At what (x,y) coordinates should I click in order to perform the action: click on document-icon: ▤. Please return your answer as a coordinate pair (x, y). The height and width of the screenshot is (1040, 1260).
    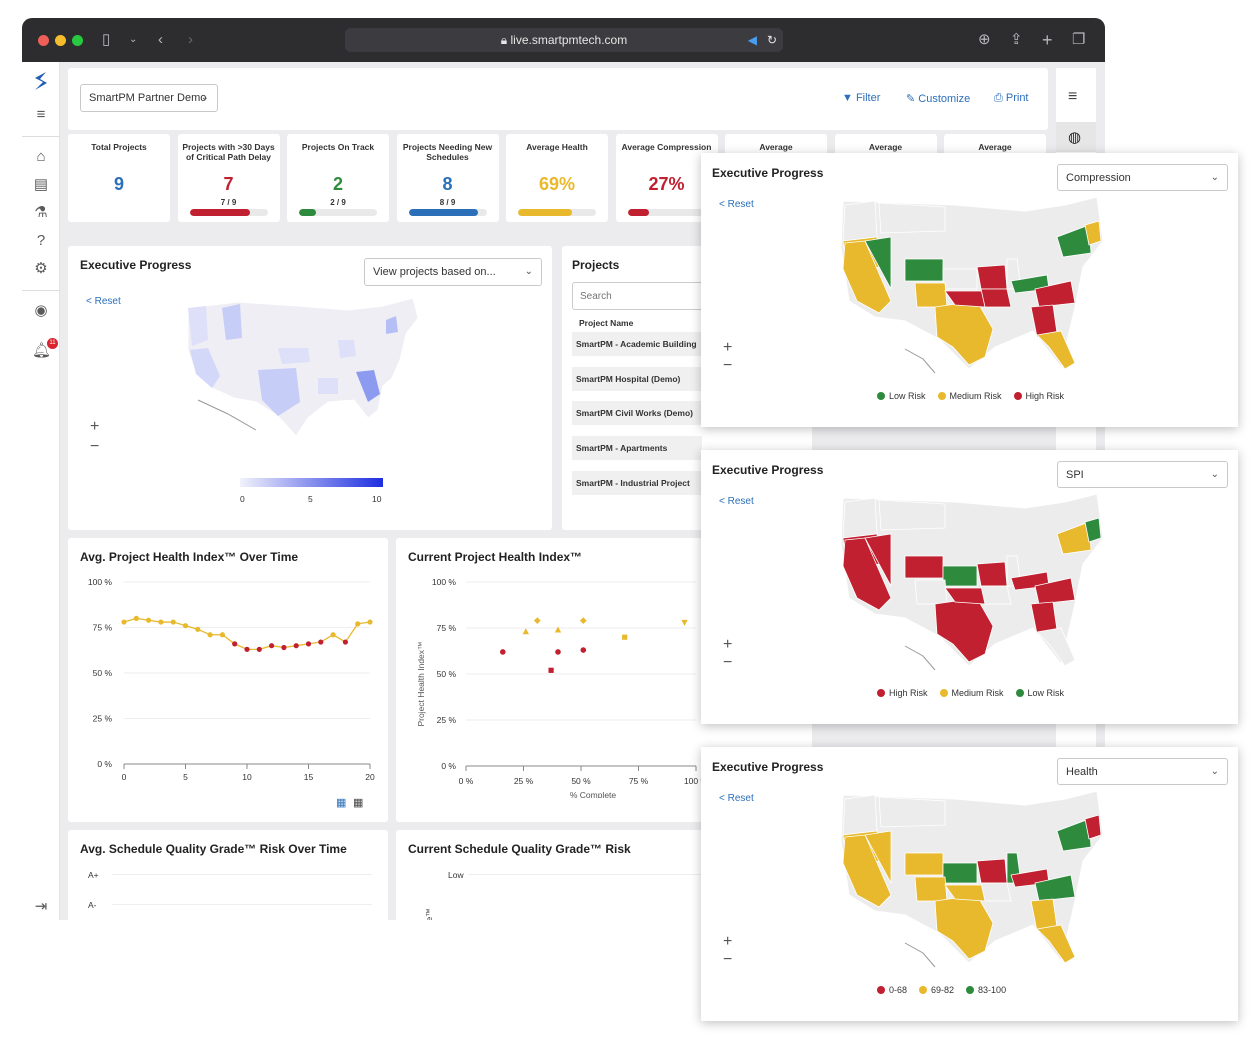
    Looking at the image, I should click on (41, 184).